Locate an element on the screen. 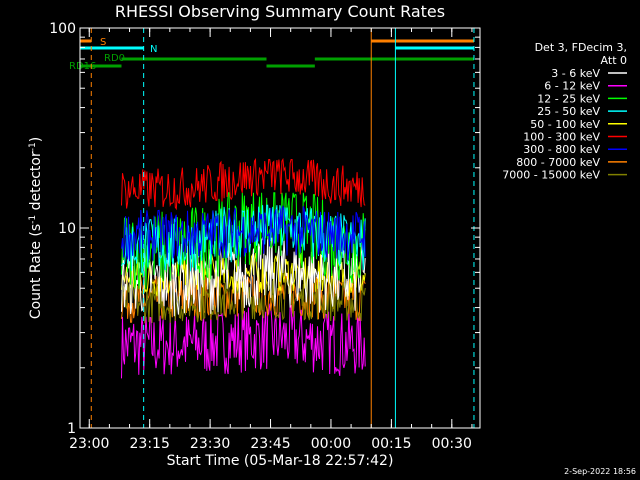  x-tick-label: 00:30 is located at coordinates (452, 444).